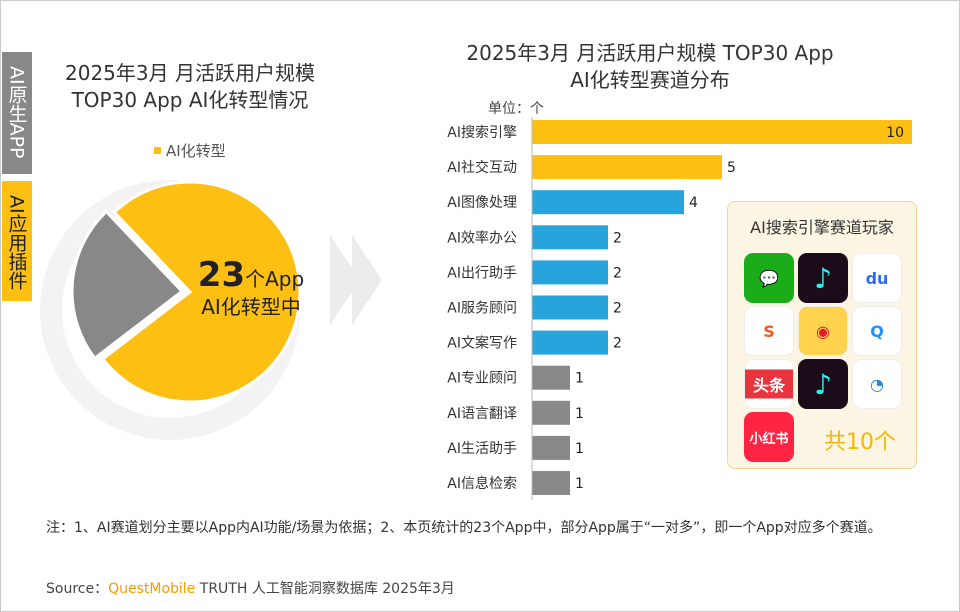  I want to click on douyin-lite-app-icon: ♪, so click(823, 384).